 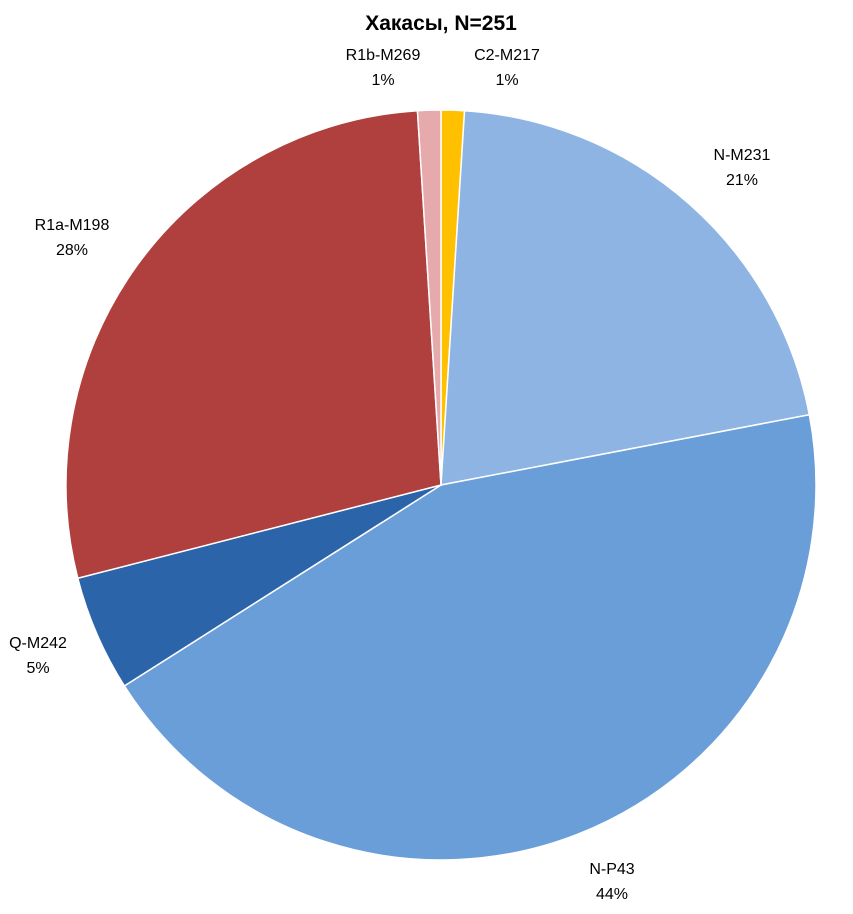 I want to click on pie-slice-r1b-m269, so click(x=429, y=297).